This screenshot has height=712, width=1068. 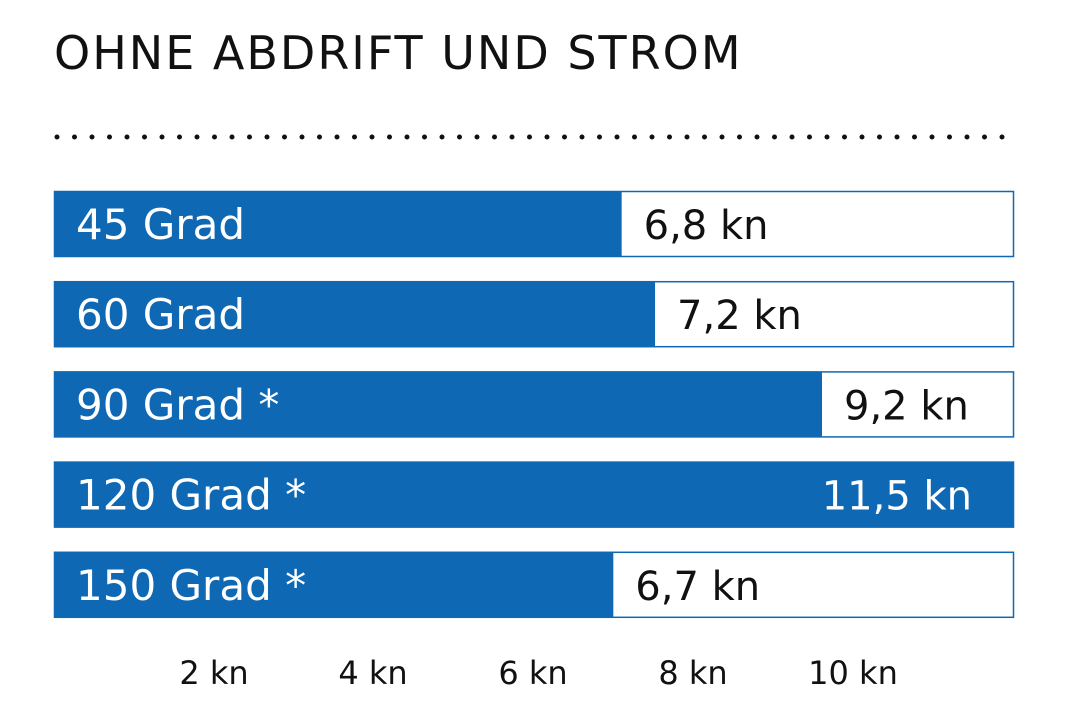 I want to click on value-label: 6,8 kn, so click(x=706, y=226).